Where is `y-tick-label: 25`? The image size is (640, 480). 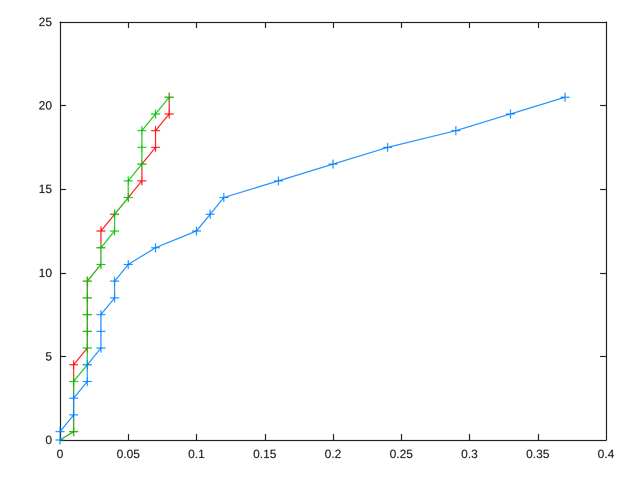
y-tick-label: 25 is located at coordinates (45, 22).